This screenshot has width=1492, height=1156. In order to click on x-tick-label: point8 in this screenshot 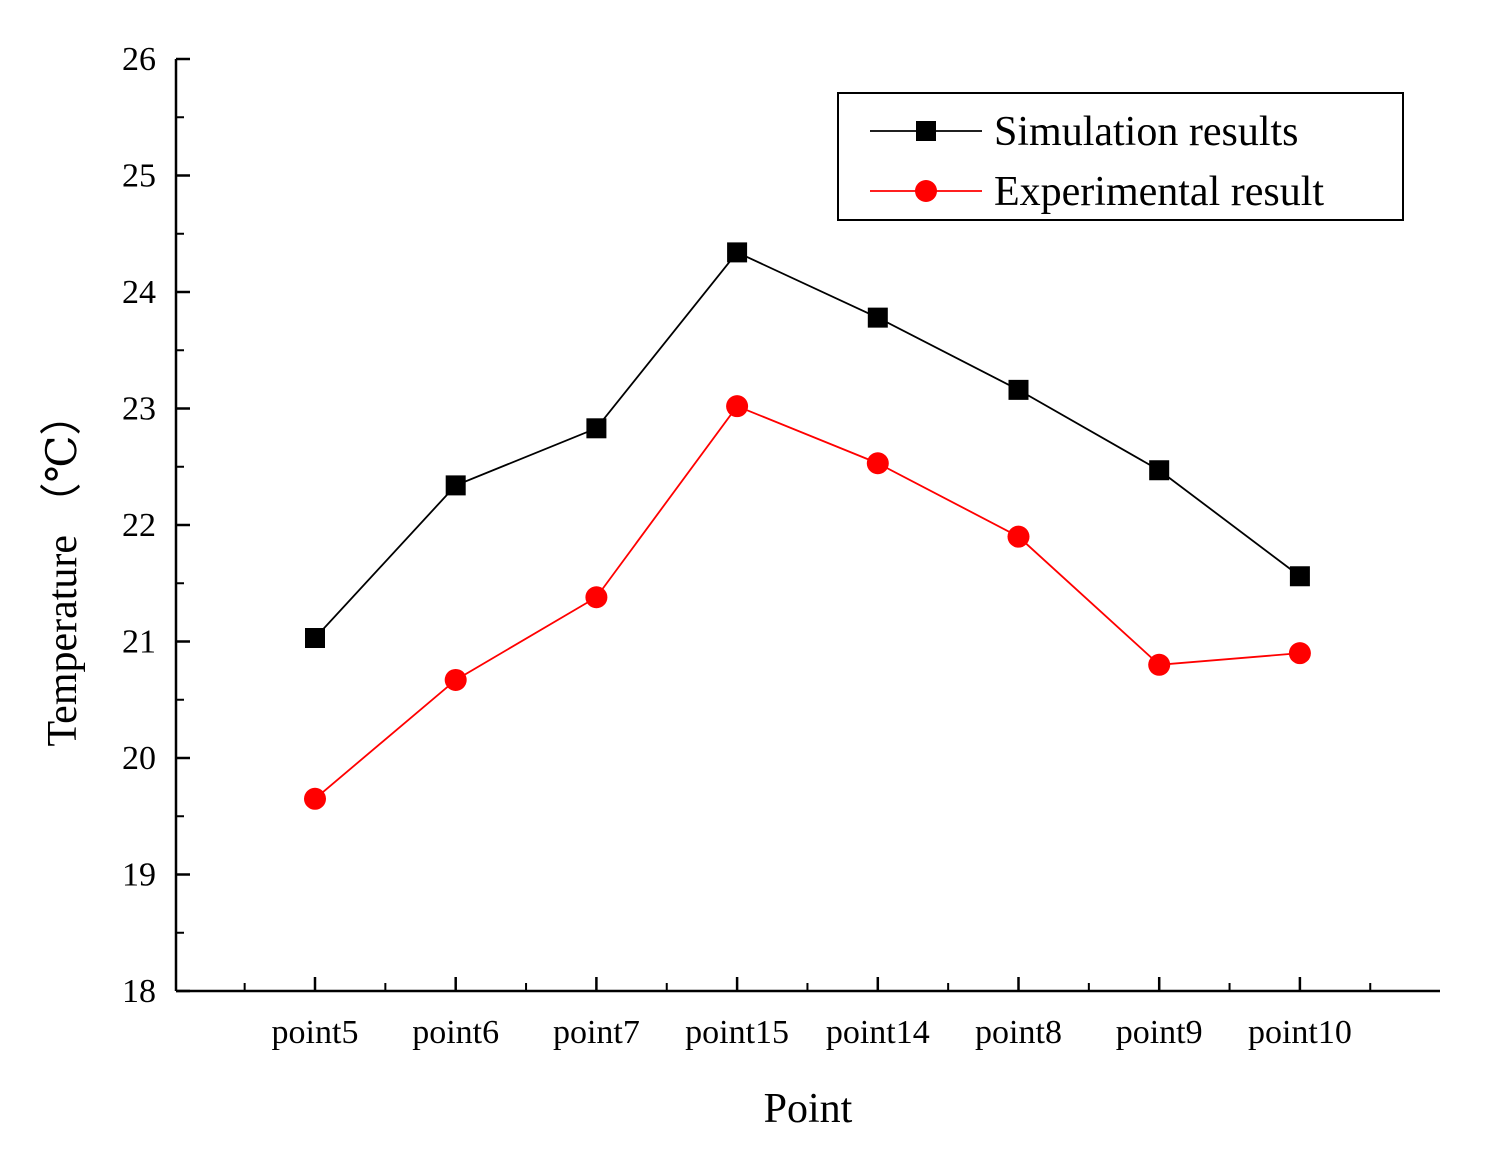, I will do `click(1018, 1032)`.